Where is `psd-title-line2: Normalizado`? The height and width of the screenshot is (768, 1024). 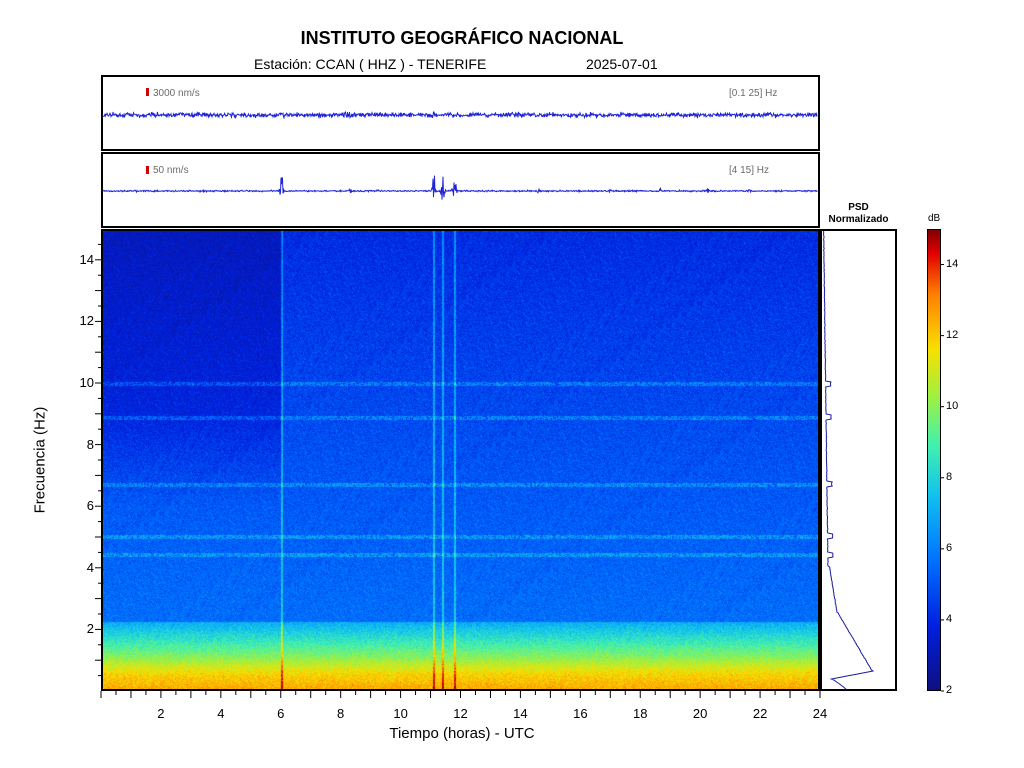
psd-title-line2: Normalizado is located at coordinates (858, 219).